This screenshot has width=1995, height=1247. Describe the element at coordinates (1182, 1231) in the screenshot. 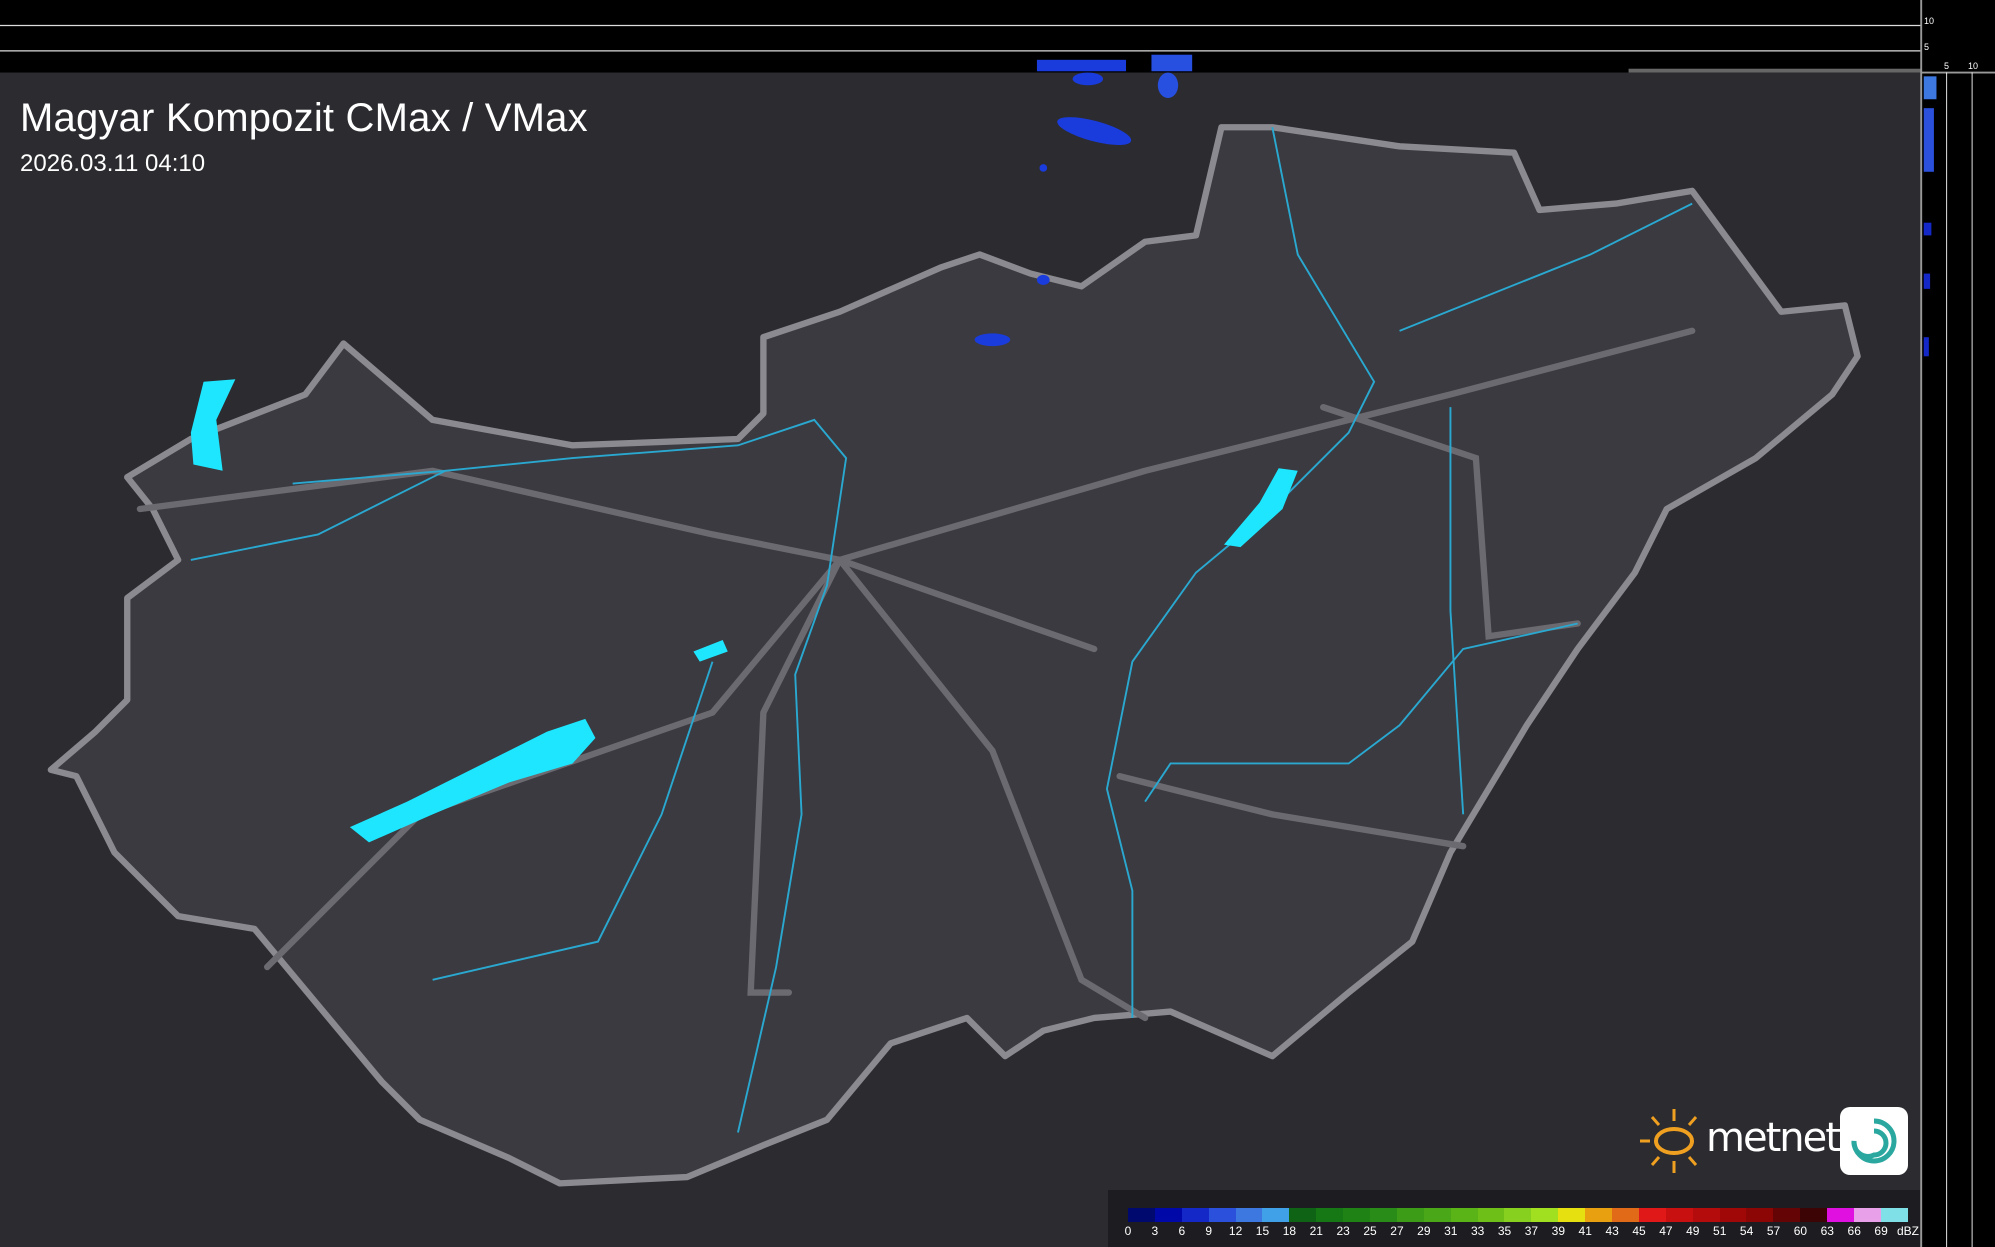

I see `legend-tick-label: 6` at that location.